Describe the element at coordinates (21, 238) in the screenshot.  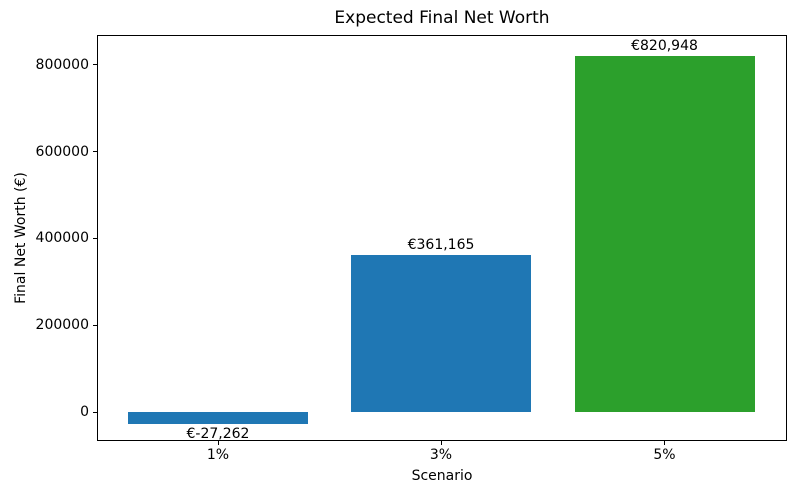
I see `y-axis-label: Final Net Worth (€)` at that location.